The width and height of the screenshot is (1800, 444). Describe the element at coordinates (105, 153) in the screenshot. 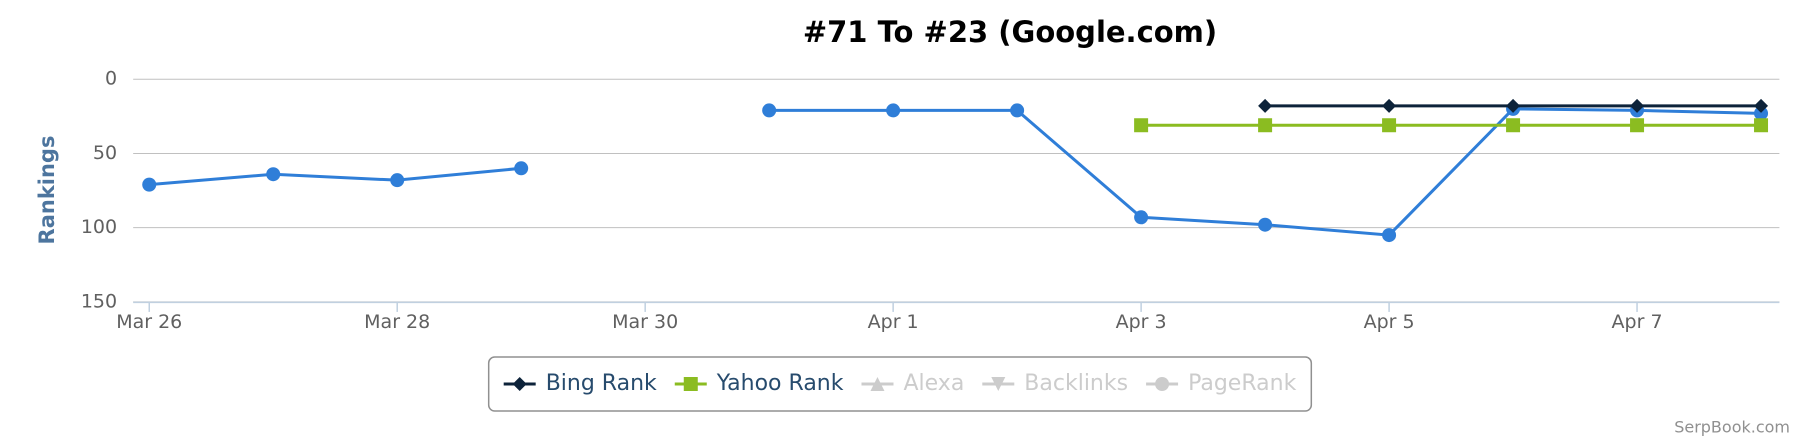

I see `y-tick-label: 50` at that location.